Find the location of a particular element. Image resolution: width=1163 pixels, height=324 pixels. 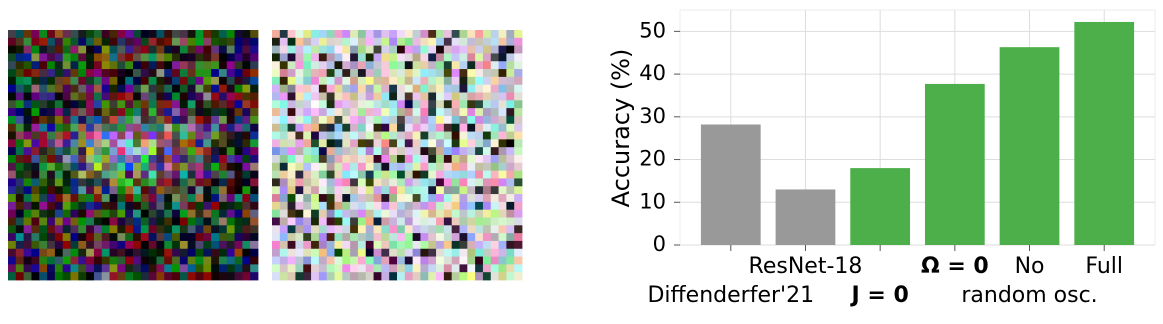

bar is located at coordinates (1104, 133).